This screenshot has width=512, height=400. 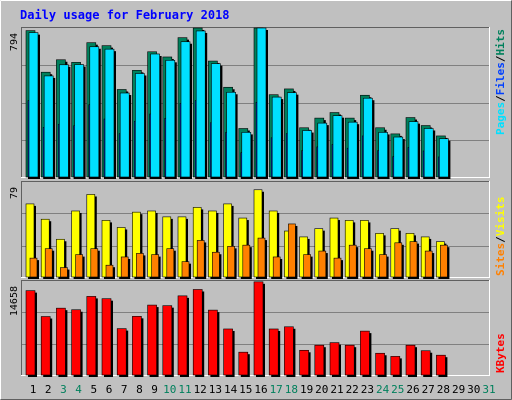 I want to click on x-tick-label: 8, so click(x=139, y=389).